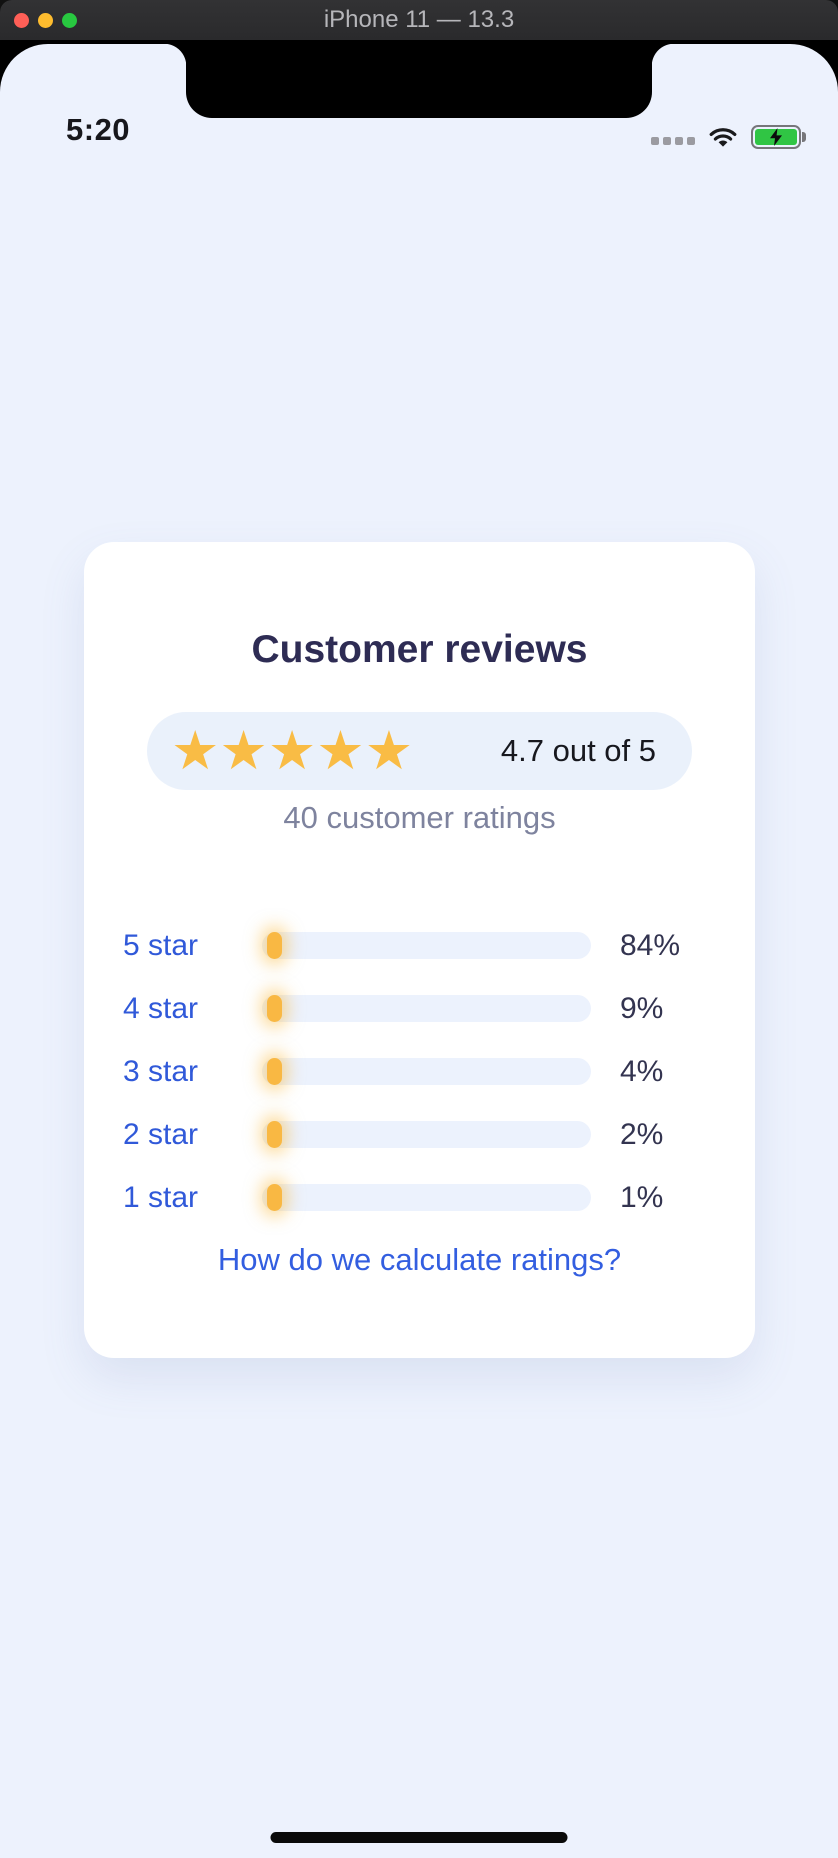 Image resolution: width=838 pixels, height=1858 pixels. Describe the element at coordinates (642, 1071) in the screenshot. I see `rating-row-percent: 4%` at that location.